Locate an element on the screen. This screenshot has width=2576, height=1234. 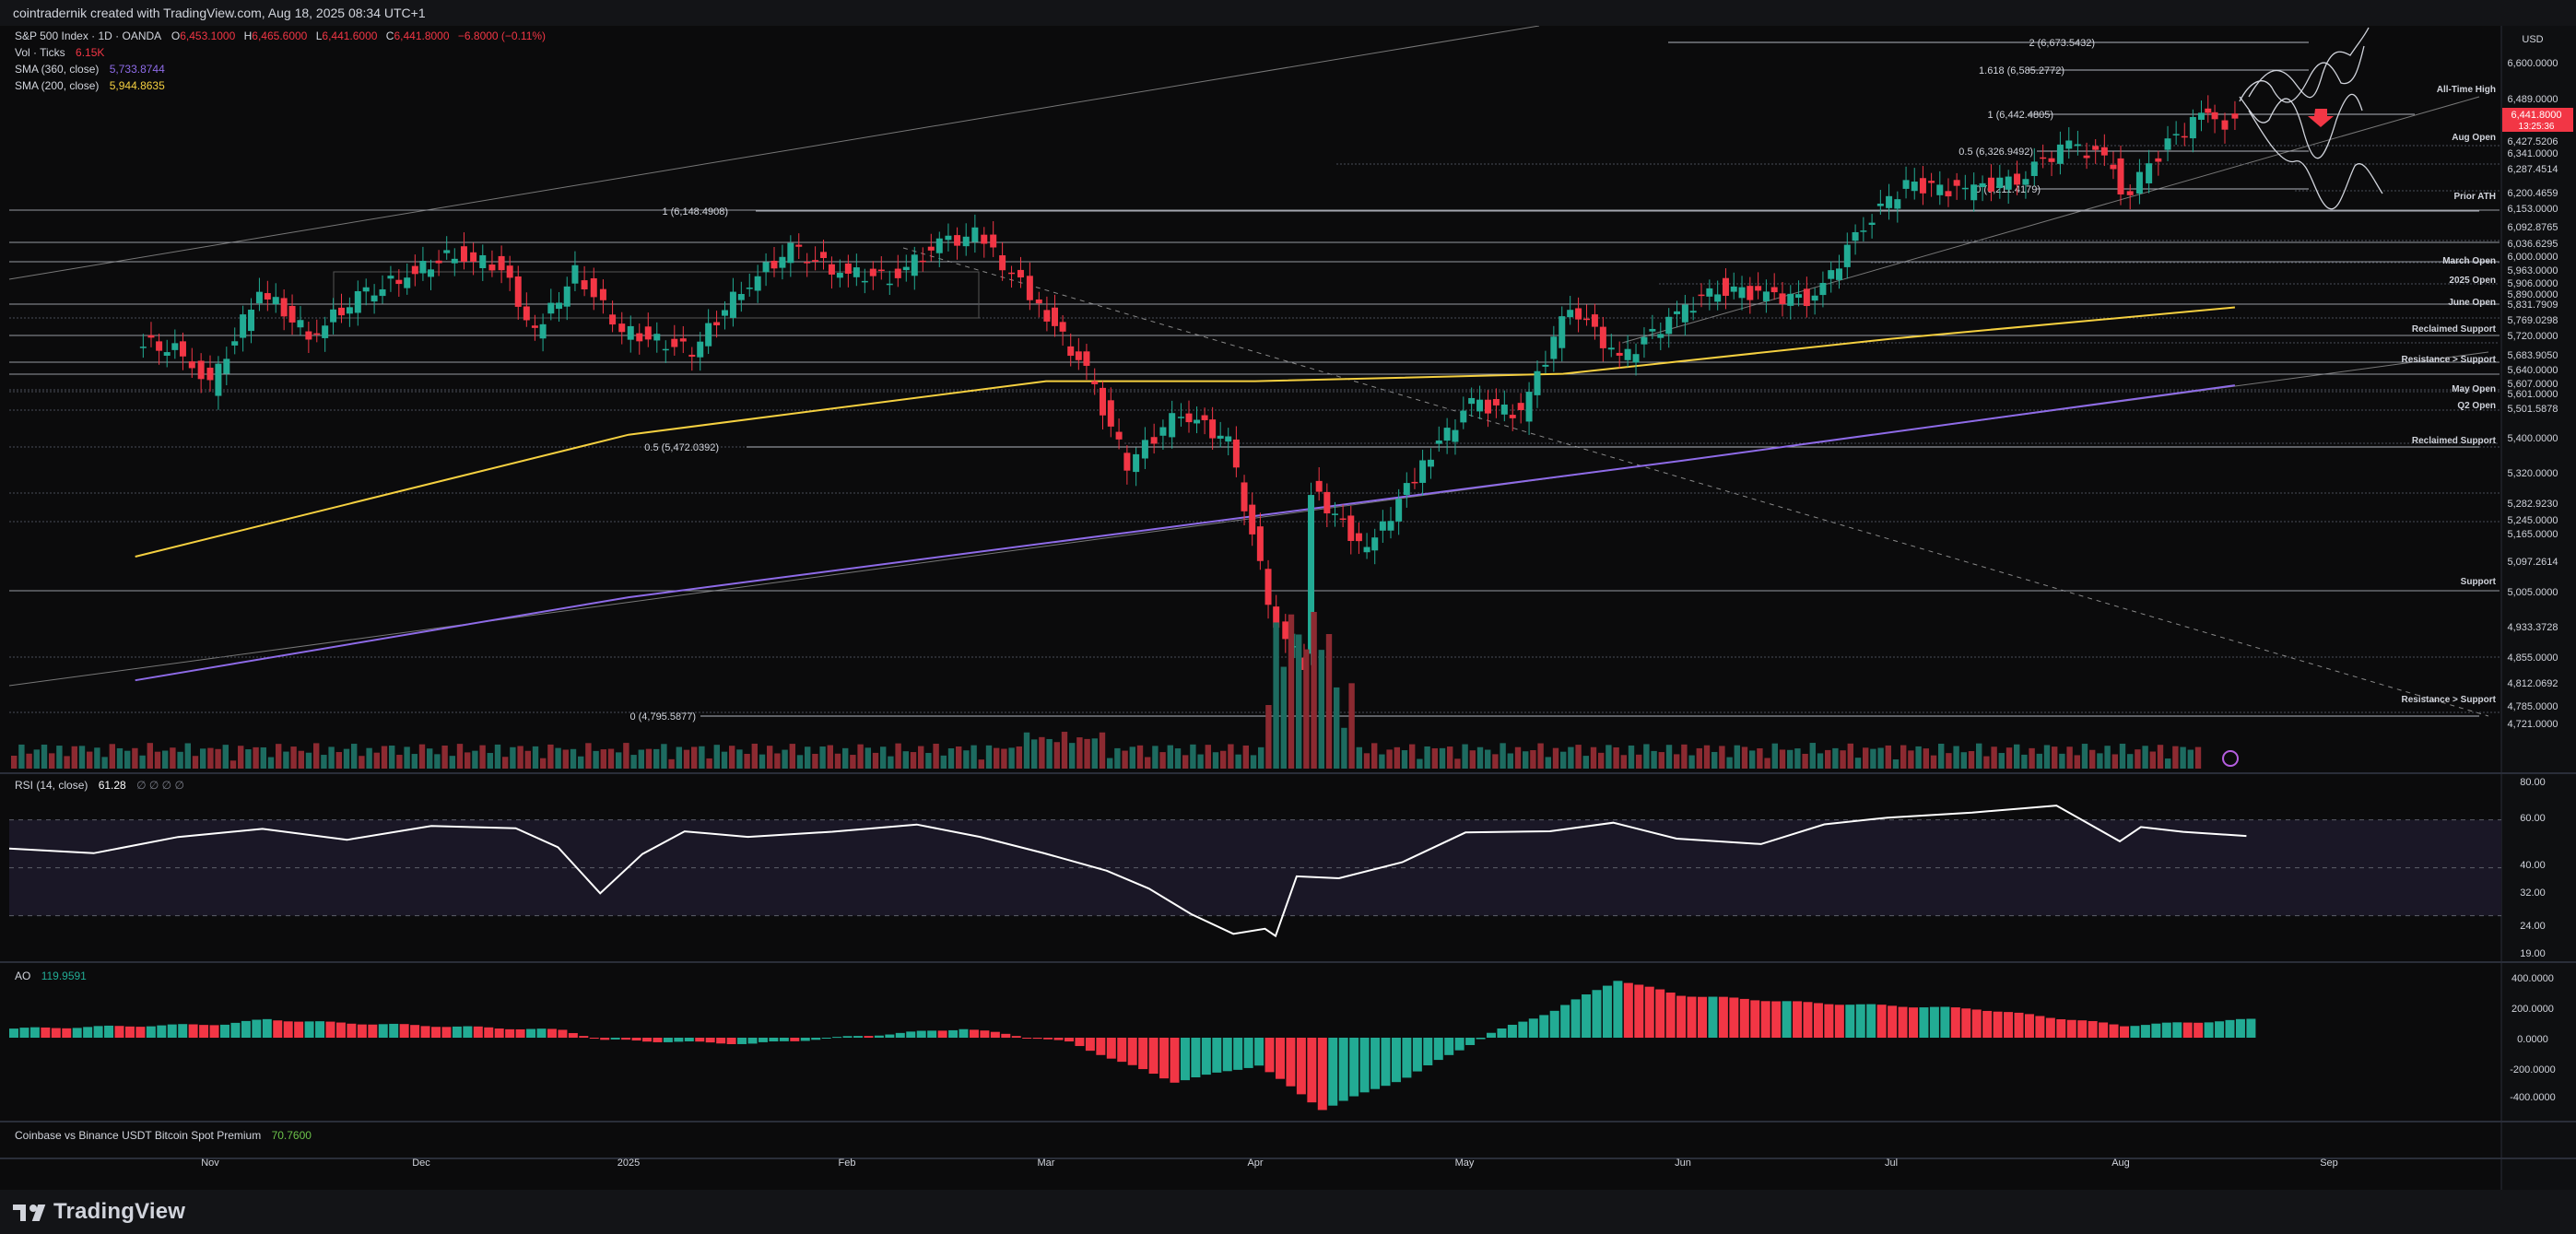
ao-label: AO is located at coordinates (23, 976).